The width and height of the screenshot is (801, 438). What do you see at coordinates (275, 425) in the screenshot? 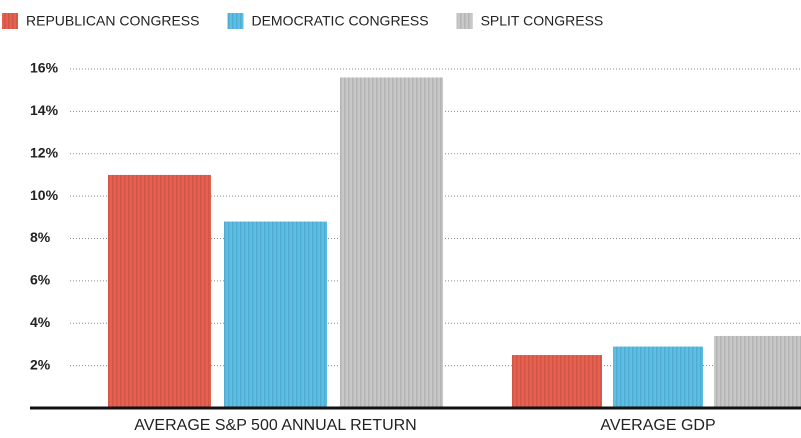
I see `x-tick-label: AVERAGE S&P 500 ANNUAL RETURN` at bounding box center [275, 425].